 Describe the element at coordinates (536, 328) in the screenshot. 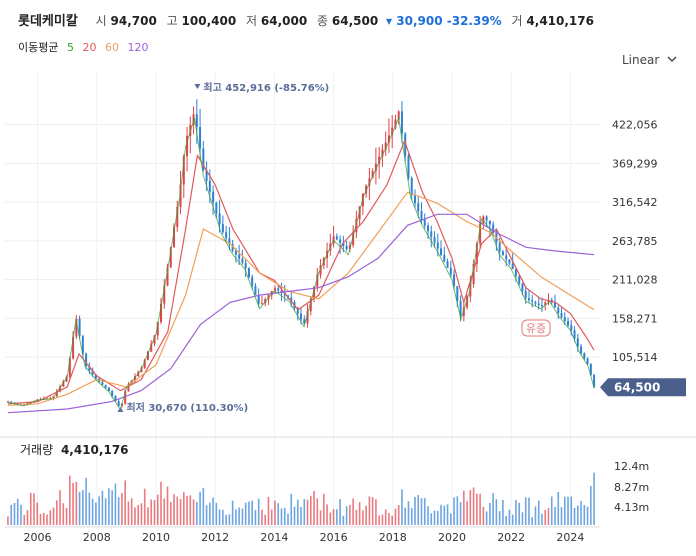

I see `ma-badge: 유증` at that location.